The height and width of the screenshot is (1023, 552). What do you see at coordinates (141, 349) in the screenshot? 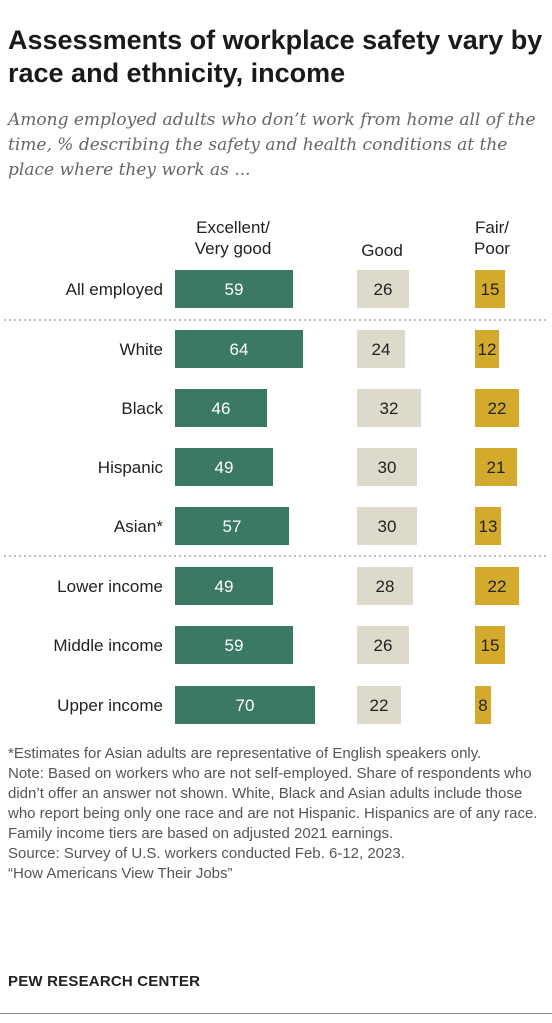
I see `category-label-white: White` at bounding box center [141, 349].